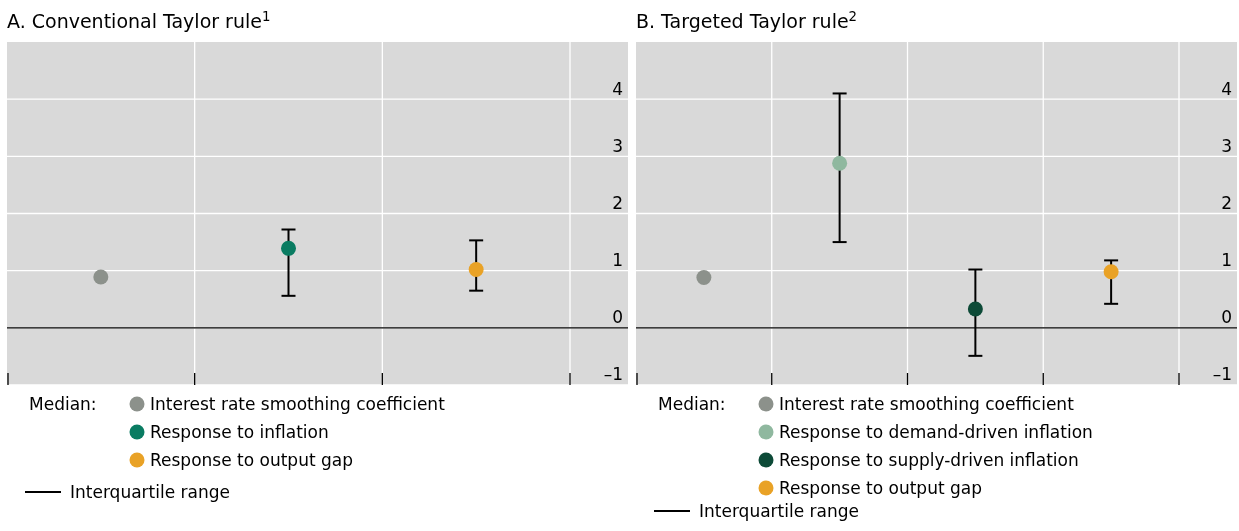  What do you see at coordinates (936, 432) in the screenshot?
I see `legend-label: Response to demand-driven inflation` at bounding box center [936, 432].